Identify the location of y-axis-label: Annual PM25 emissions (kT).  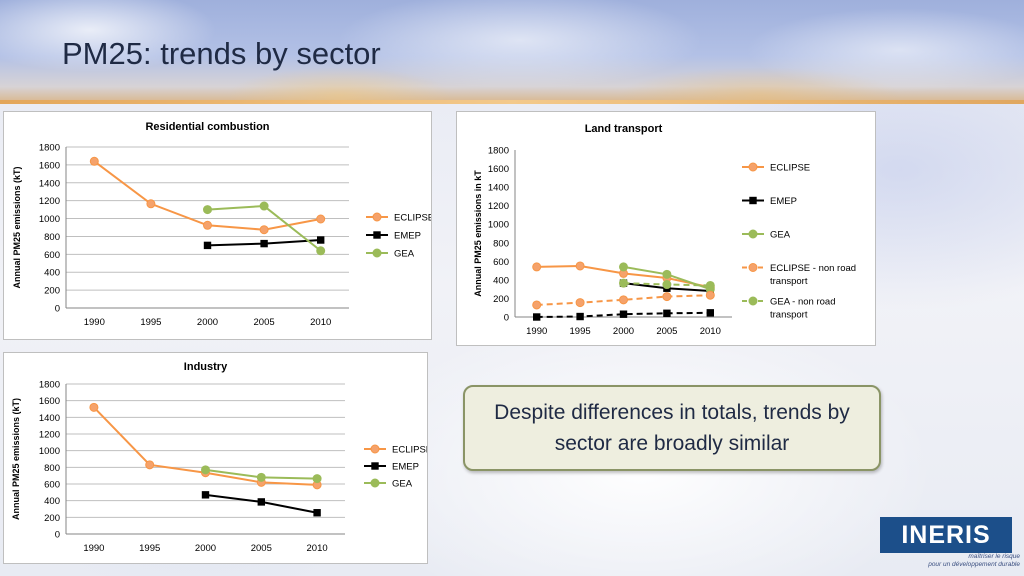
(16, 459).